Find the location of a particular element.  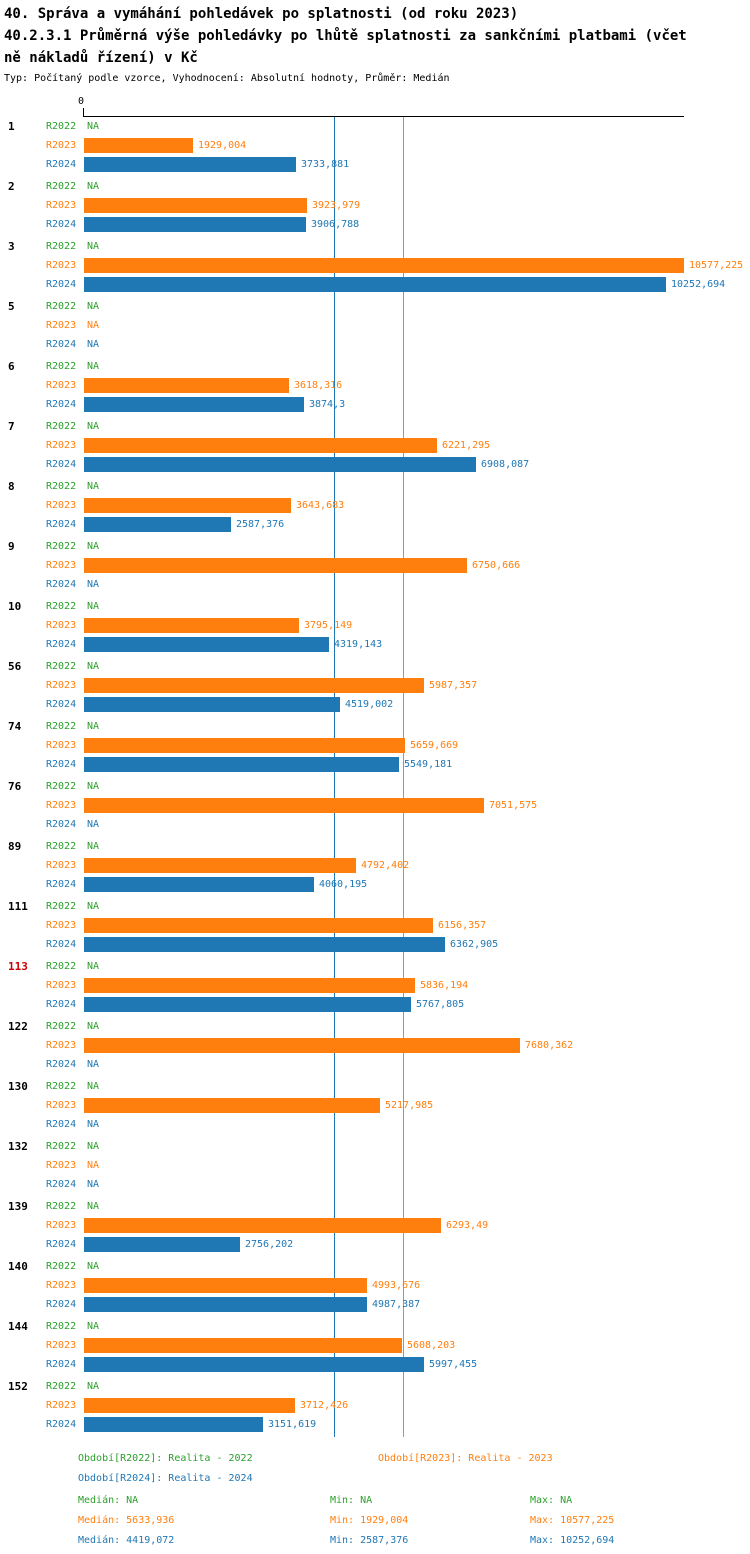

value-label: 4987,387 is located at coordinates (396, 1304).